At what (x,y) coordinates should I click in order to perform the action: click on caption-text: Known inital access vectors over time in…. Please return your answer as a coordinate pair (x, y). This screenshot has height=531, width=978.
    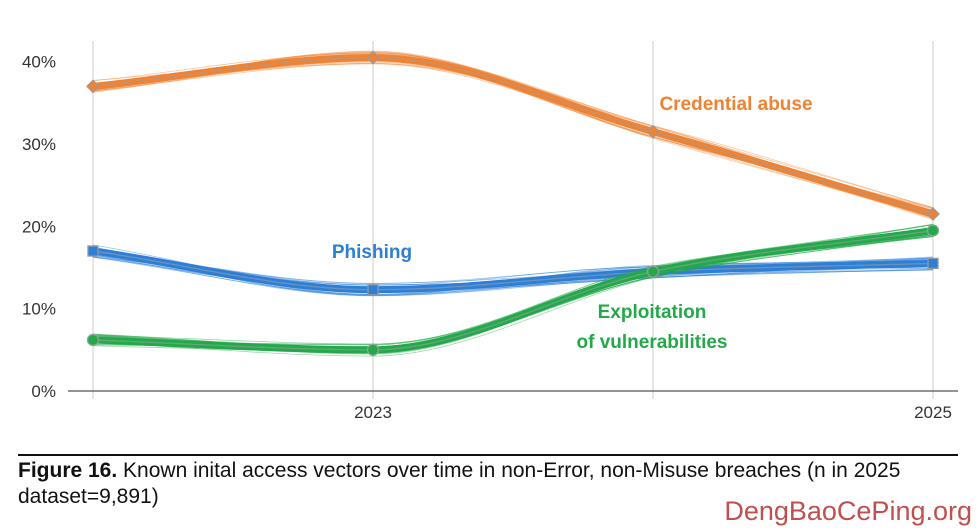
    Looking at the image, I should click on (459, 483).